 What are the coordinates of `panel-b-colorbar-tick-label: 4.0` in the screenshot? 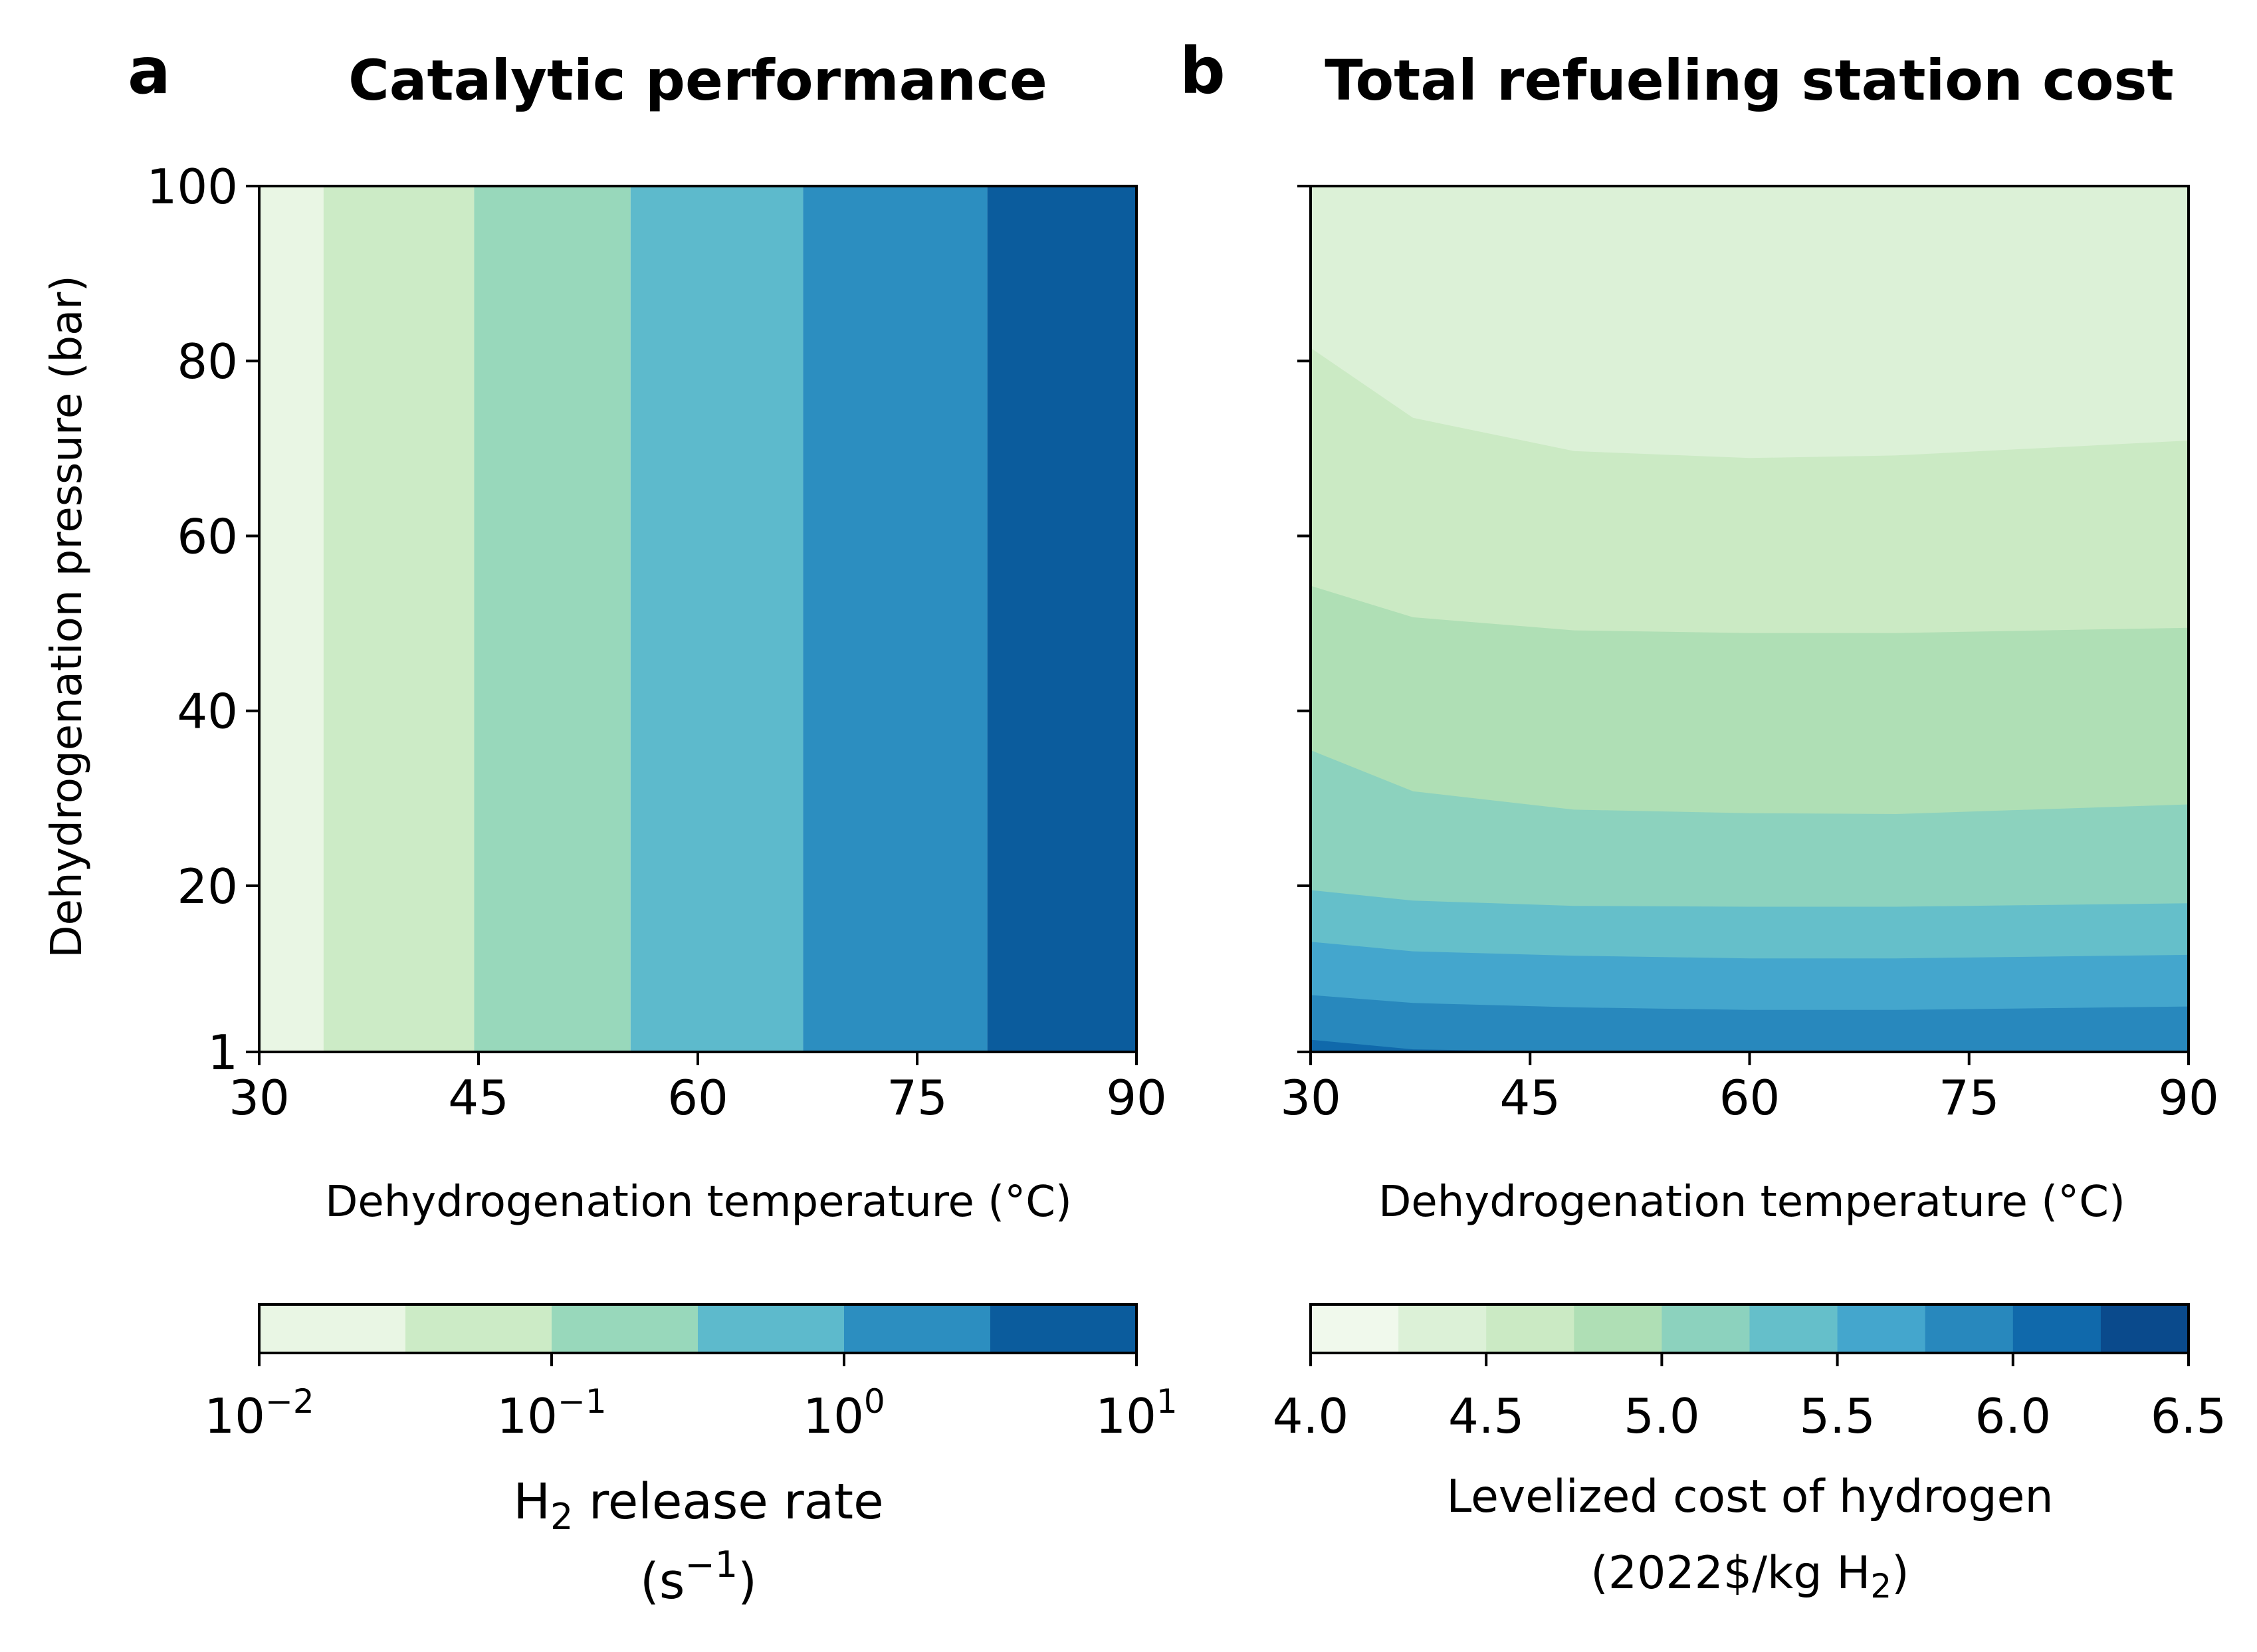 It's located at (1311, 1416).